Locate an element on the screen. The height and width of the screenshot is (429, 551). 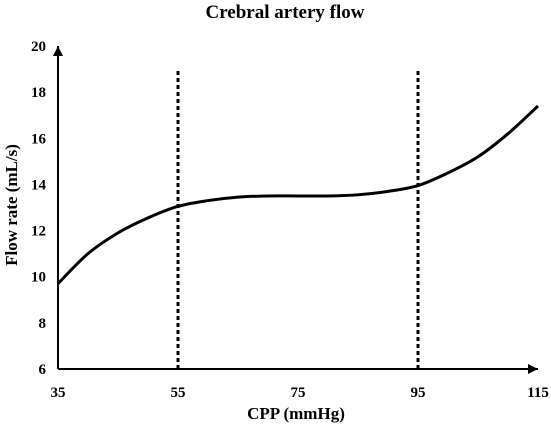
x-tick-label: 55 is located at coordinates (178, 393).